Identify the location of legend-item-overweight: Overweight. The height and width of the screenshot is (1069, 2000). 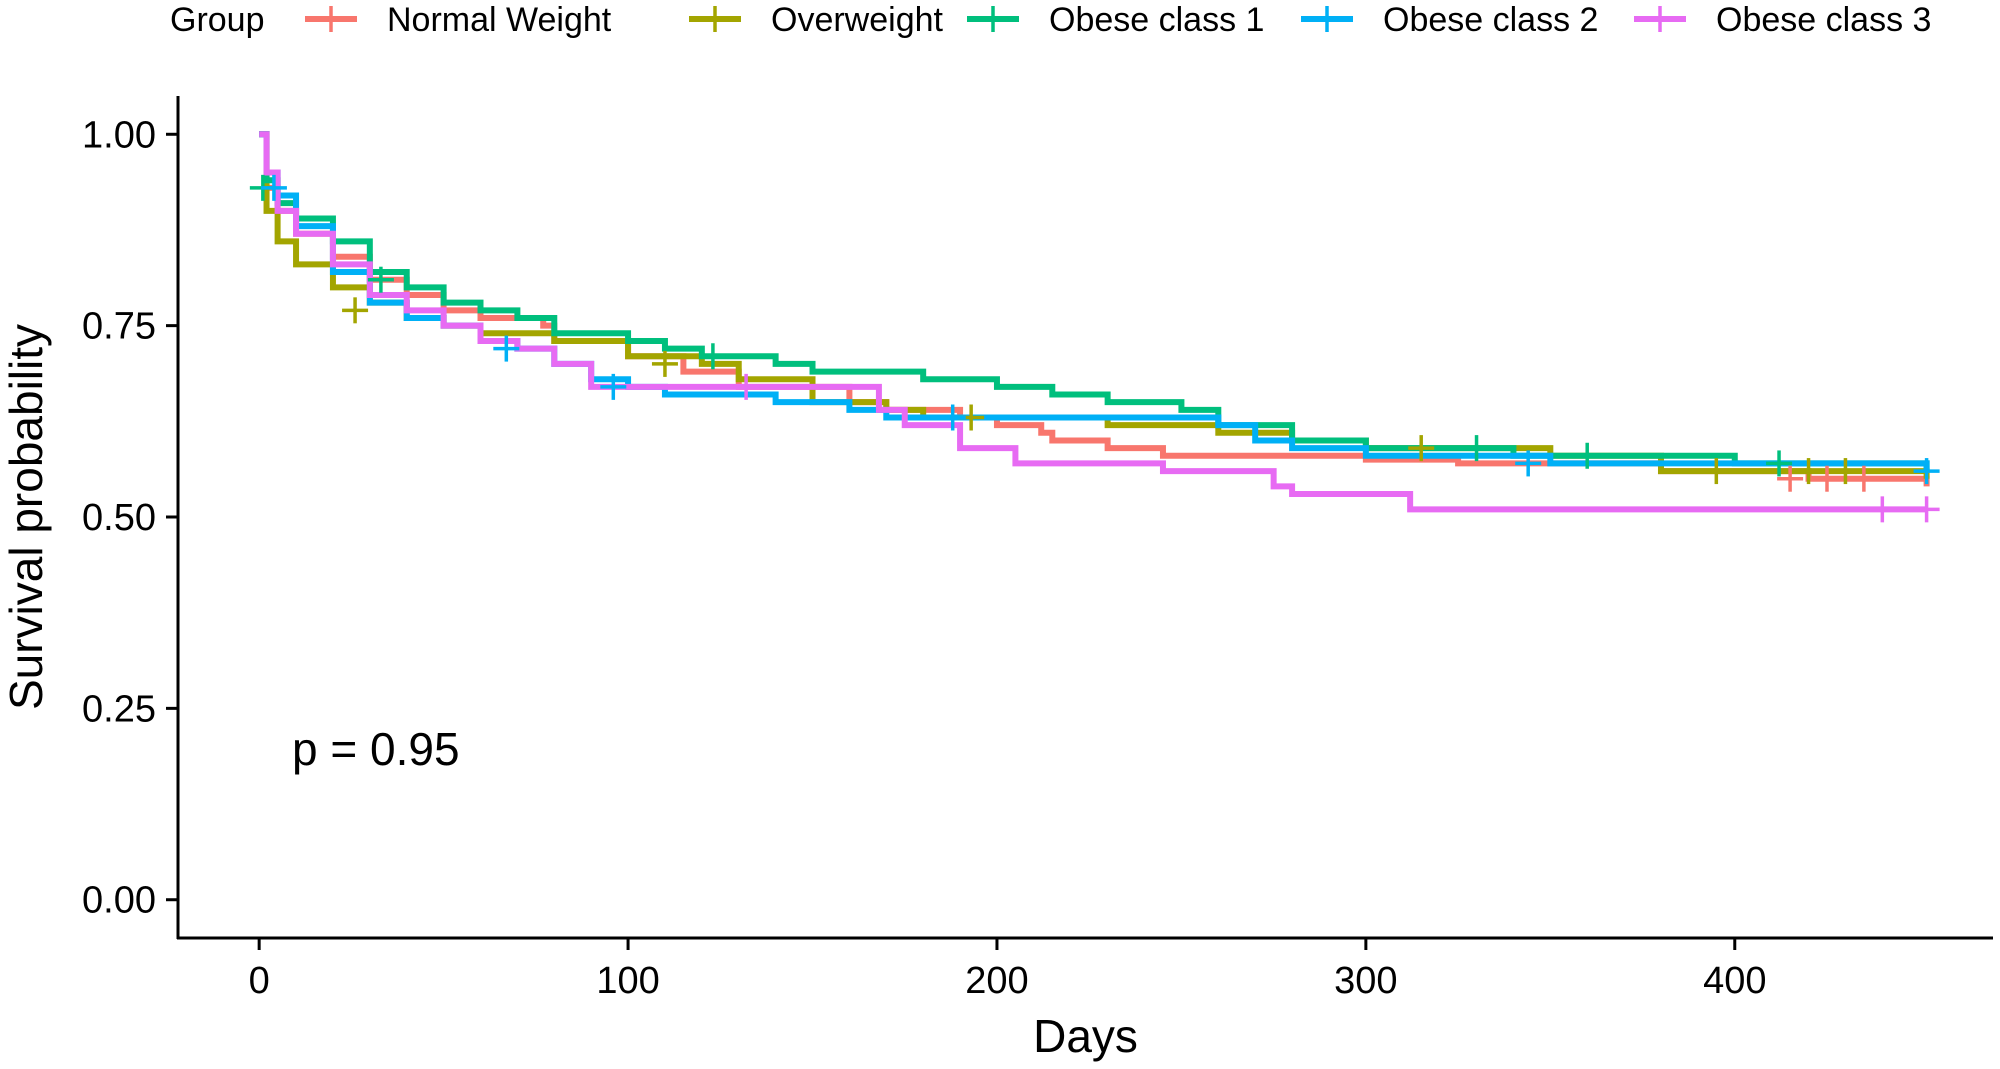
(816, 20).